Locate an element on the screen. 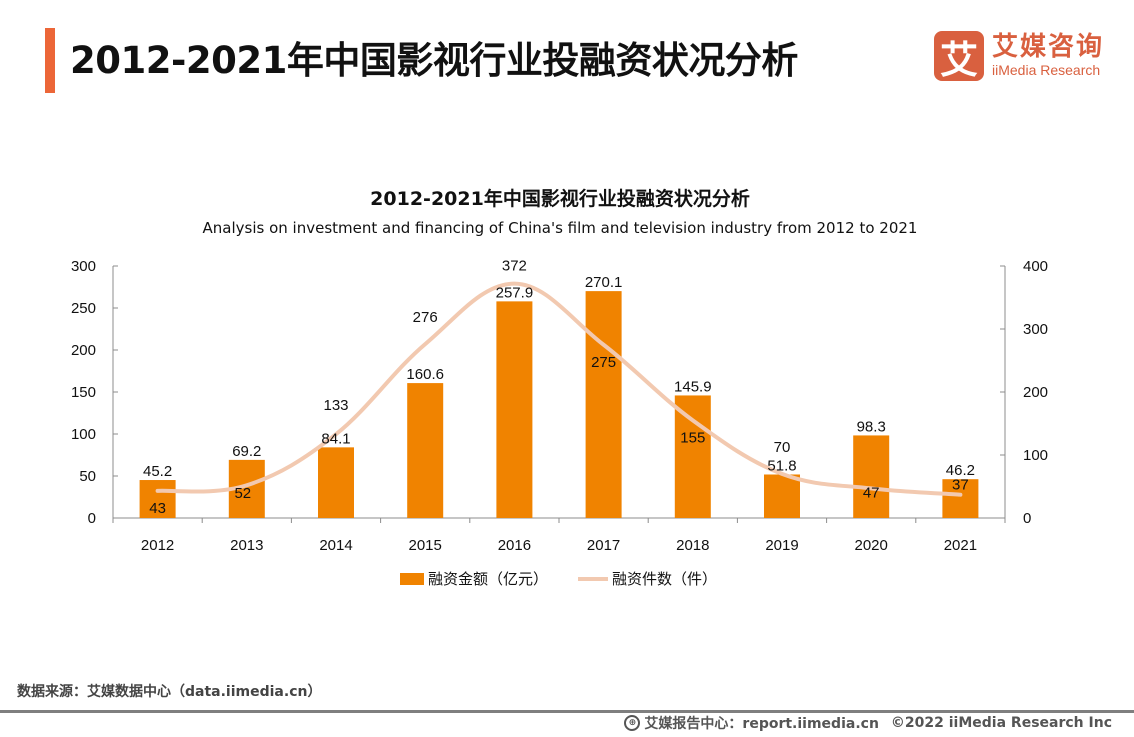 This screenshot has height=737, width=1134. bar-value-label: 270.1 is located at coordinates (604, 282).